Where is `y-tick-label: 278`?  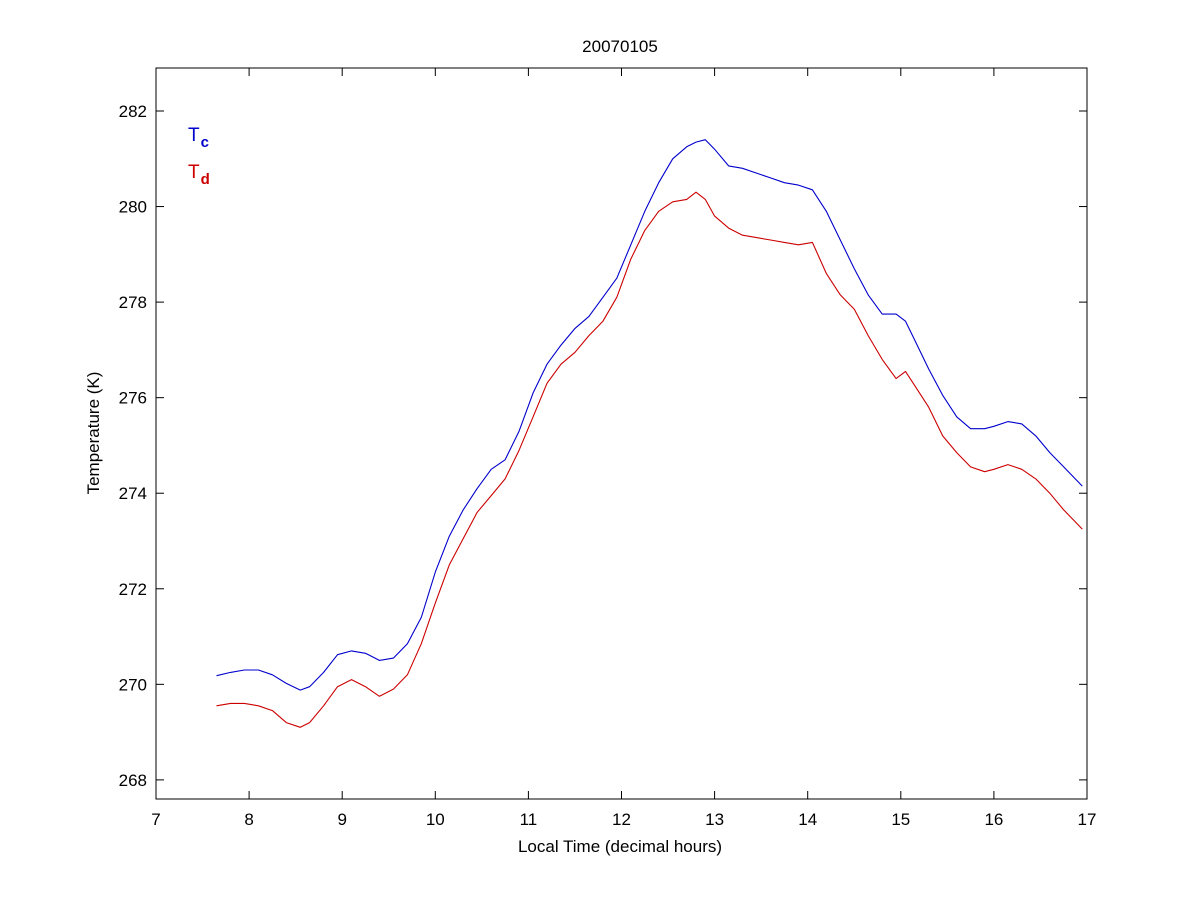
y-tick-label: 278 is located at coordinates (133, 302).